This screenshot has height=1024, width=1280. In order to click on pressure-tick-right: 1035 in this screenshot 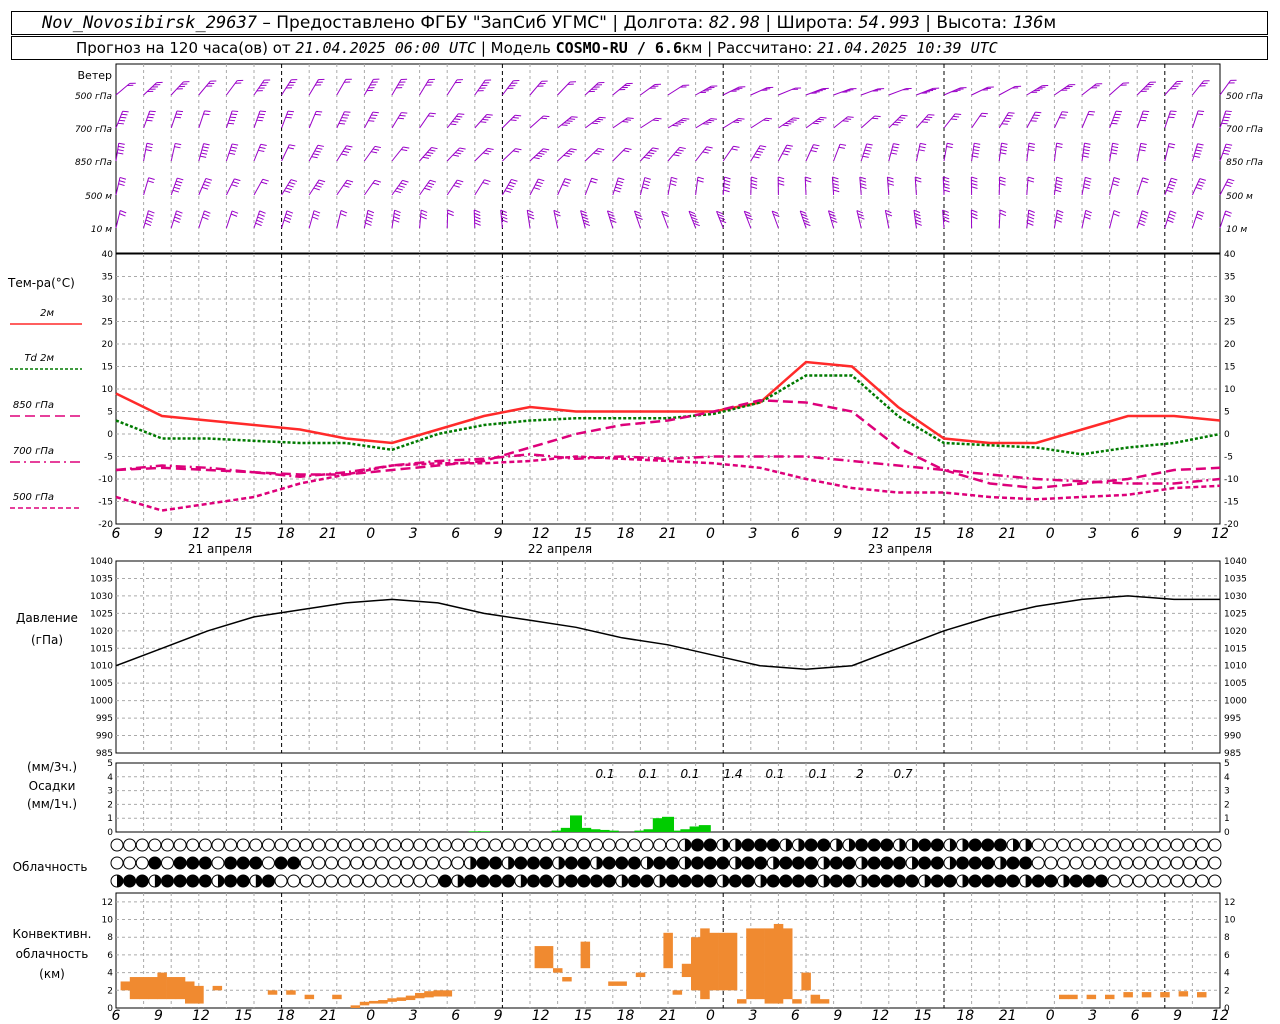, I will do `click(1235, 579)`.